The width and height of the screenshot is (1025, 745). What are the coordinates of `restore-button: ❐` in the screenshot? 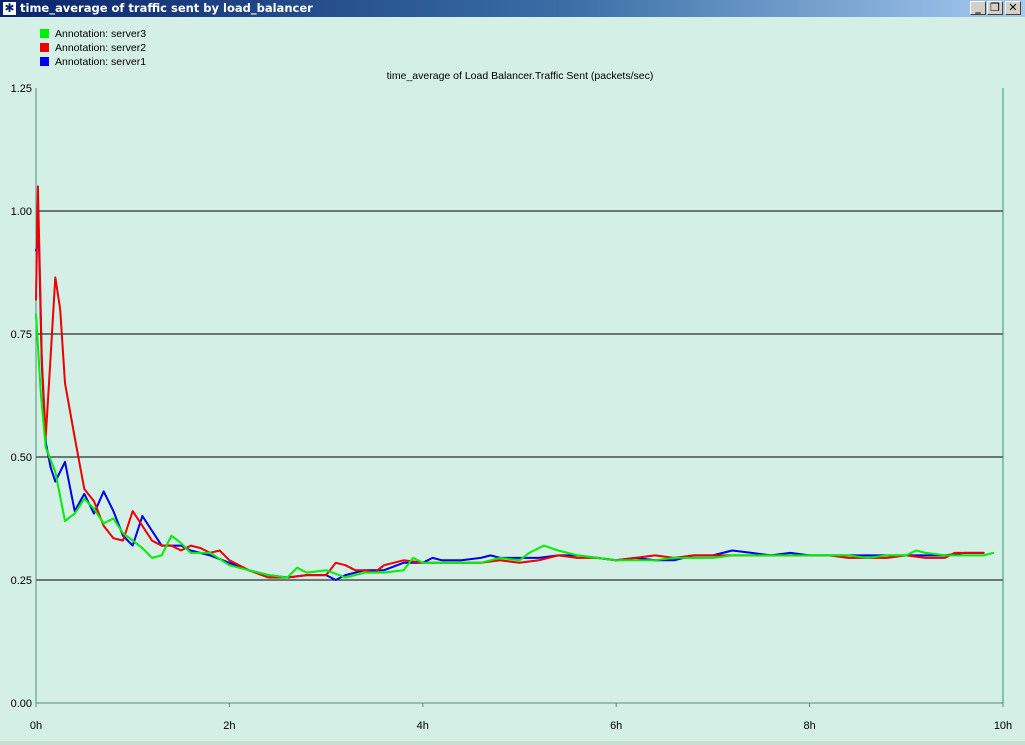 It's located at (995, 8).